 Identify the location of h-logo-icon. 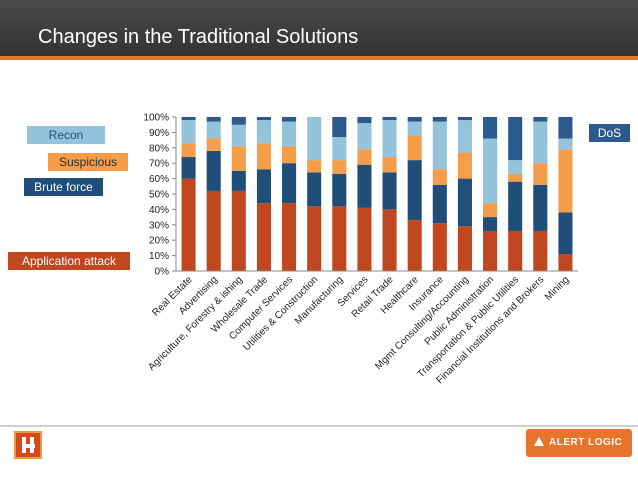
(28, 445).